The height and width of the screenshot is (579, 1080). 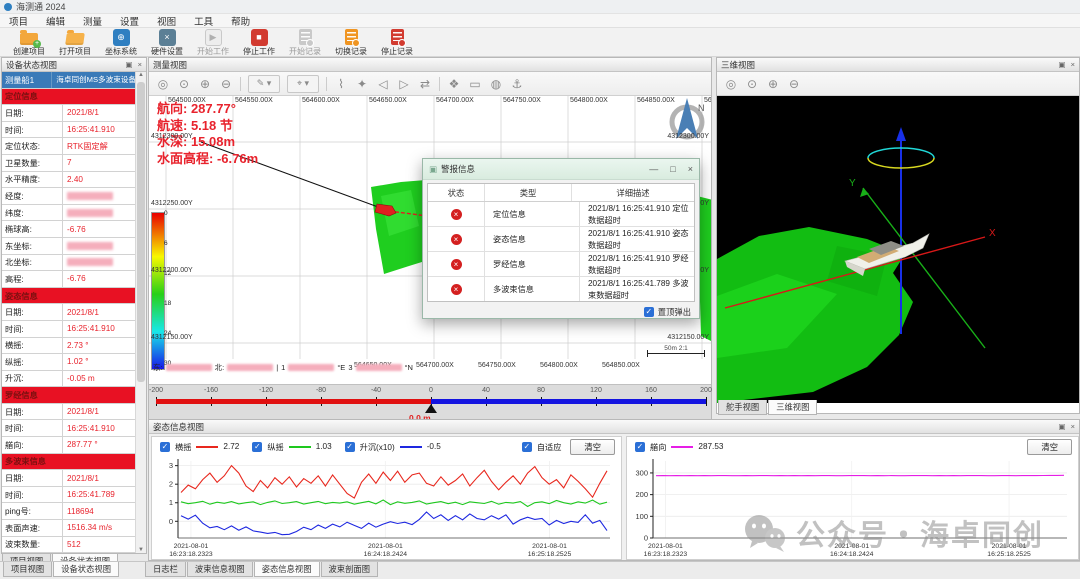 What do you see at coordinates (56, 22) in the screenshot?
I see `menu-item-编辑: 编辑` at bounding box center [56, 22].